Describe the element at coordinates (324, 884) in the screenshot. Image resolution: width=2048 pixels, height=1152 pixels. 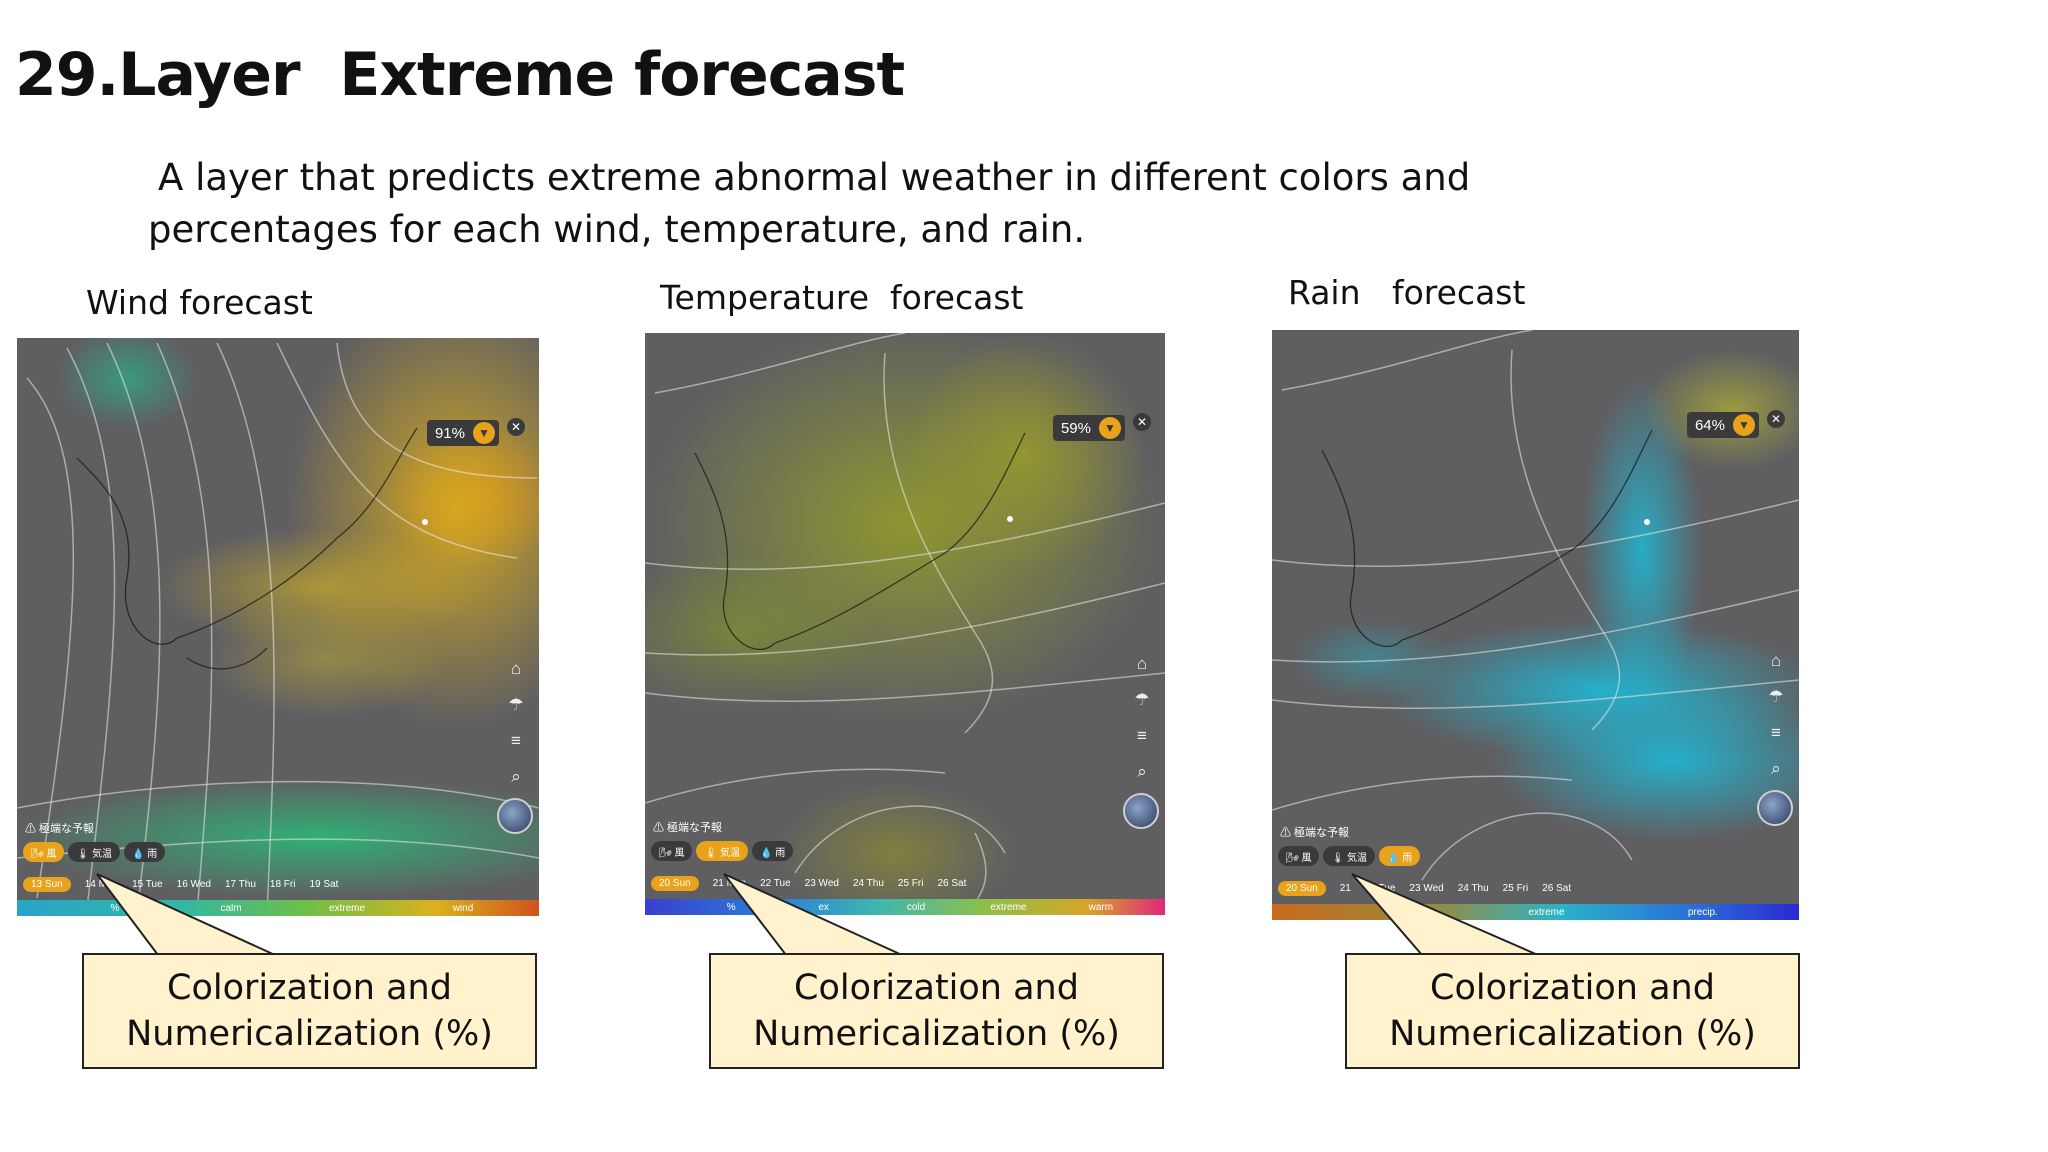
I see `day-item: 19 Sat` at that location.